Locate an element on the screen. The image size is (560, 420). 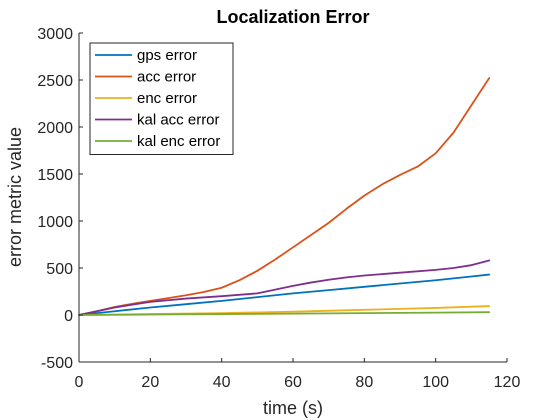
legend-entry-label: gps error is located at coordinates (167, 55).